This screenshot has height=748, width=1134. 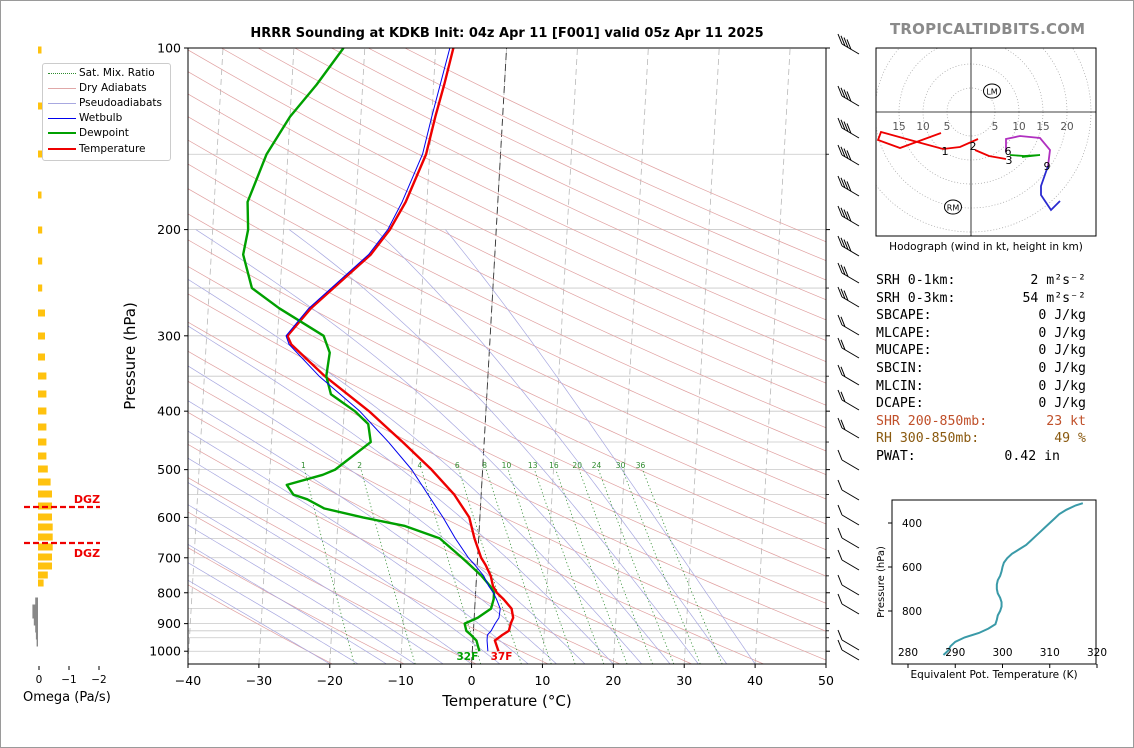 What do you see at coordinates (117, 73) in the screenshot?
I see `legend-label: Sat. Mix. Ratio` at bounding box center [117, 73].